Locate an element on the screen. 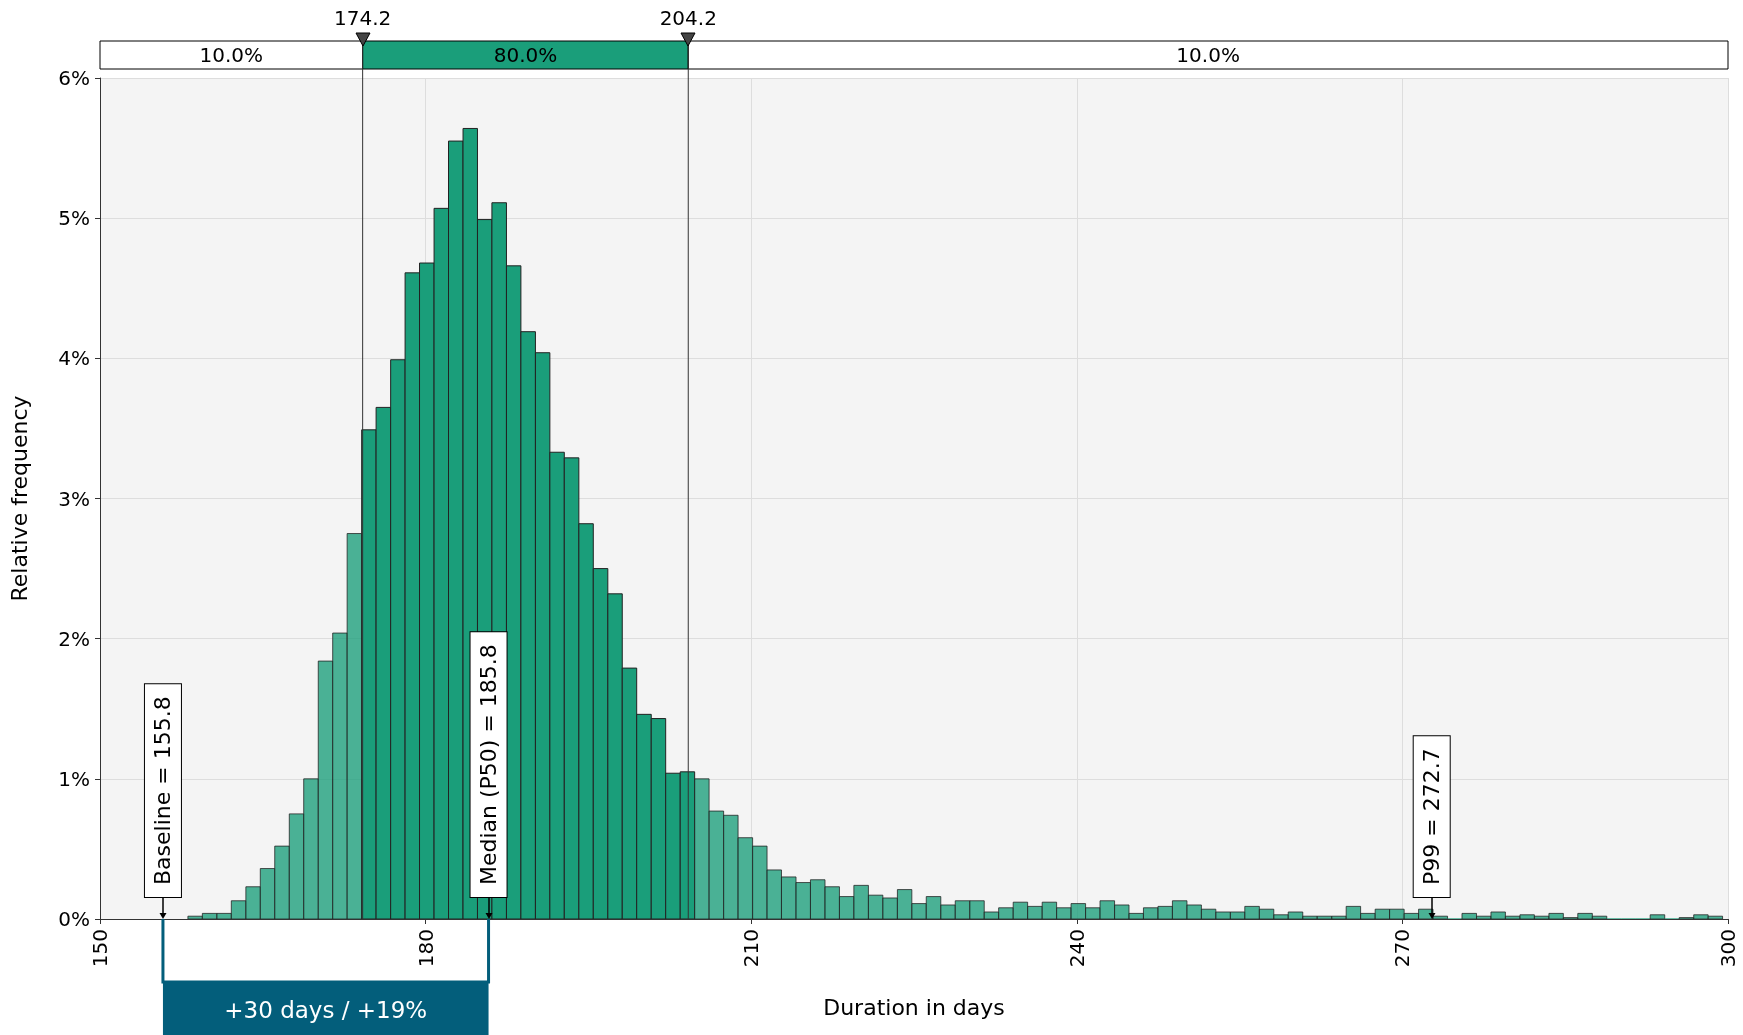  y-tick-label: 0% is located at coordinates (74, 919).